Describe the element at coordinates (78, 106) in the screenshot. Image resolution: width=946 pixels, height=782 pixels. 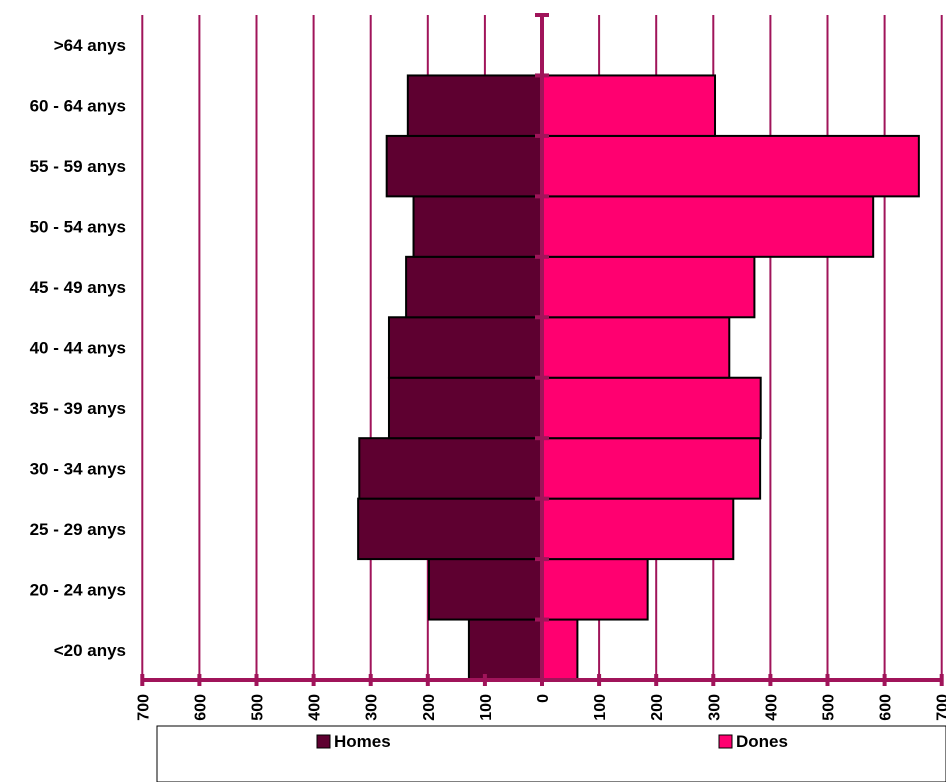
I see `category-label: 60 - 64 anys` at that location.